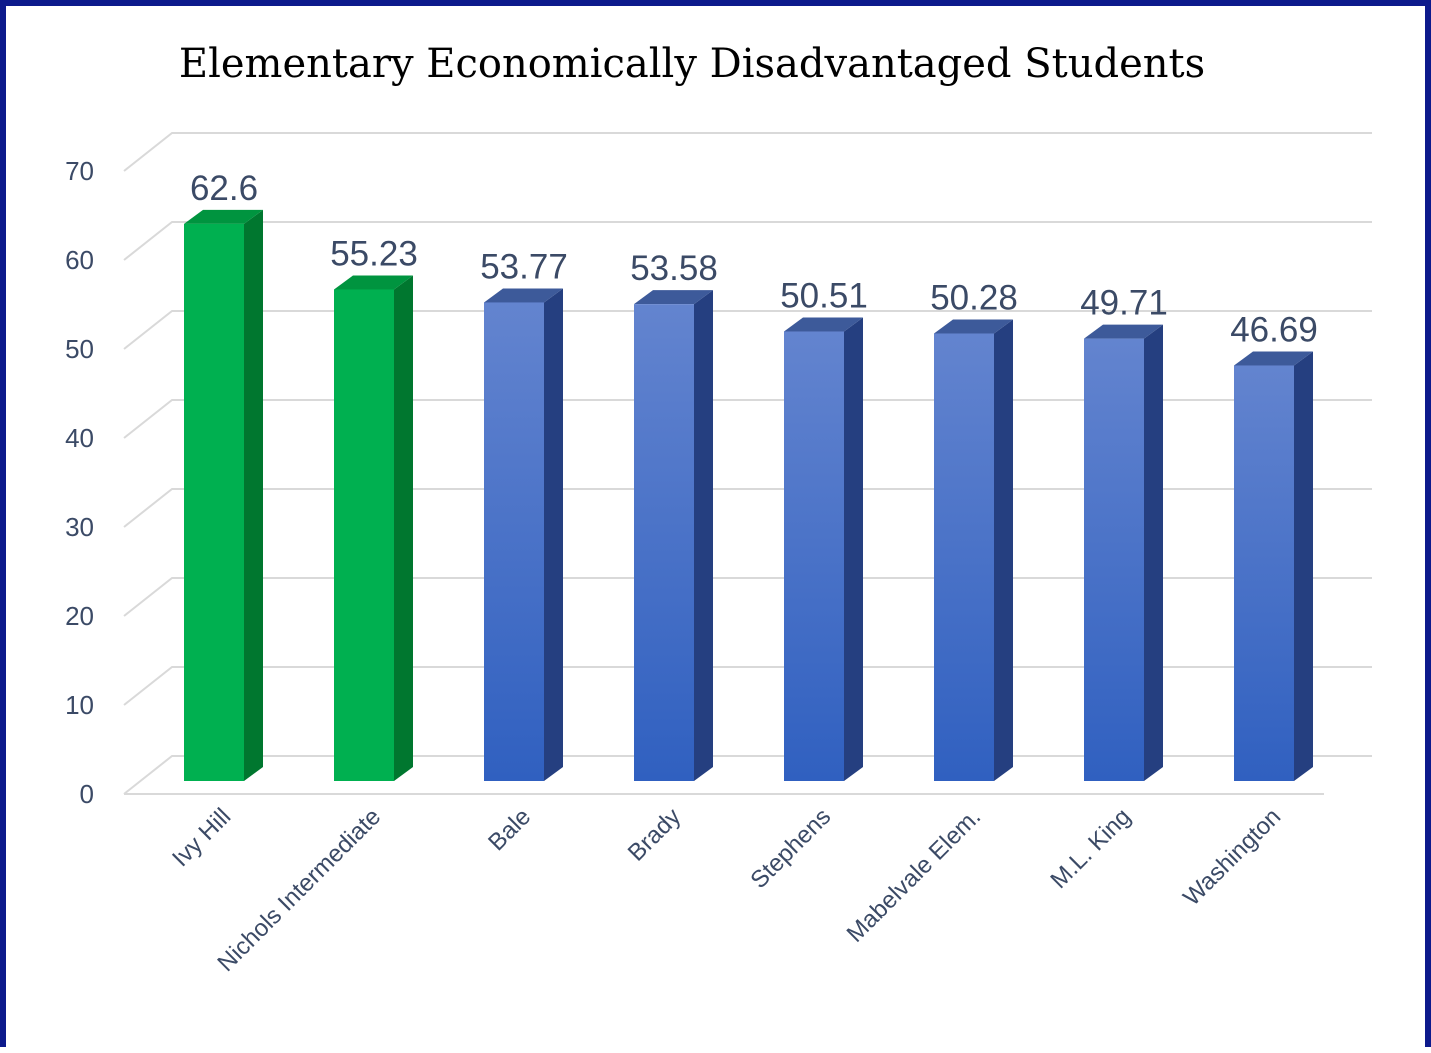 The width and height of the screenshot is (1431, 1053). I want to click on x-tick-label: Washington, so click(1232, 857).